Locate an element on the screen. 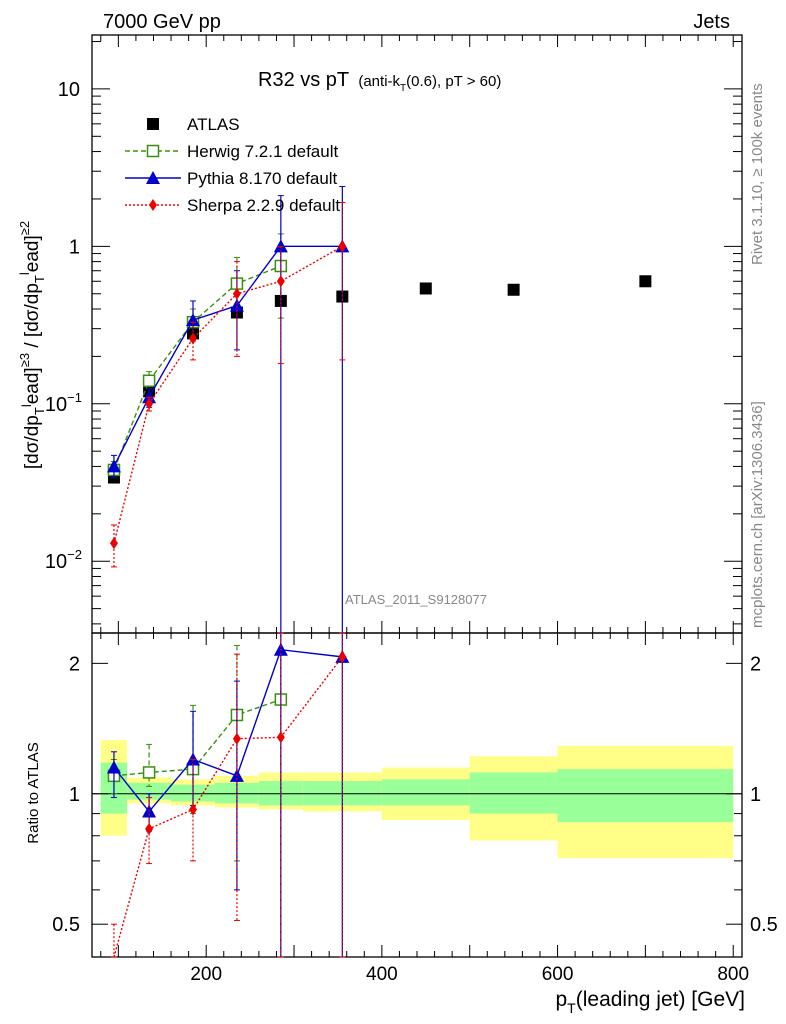 The height and width of the screenshot is (1024, 786). herwig-point is located at coordinates (149, 381).